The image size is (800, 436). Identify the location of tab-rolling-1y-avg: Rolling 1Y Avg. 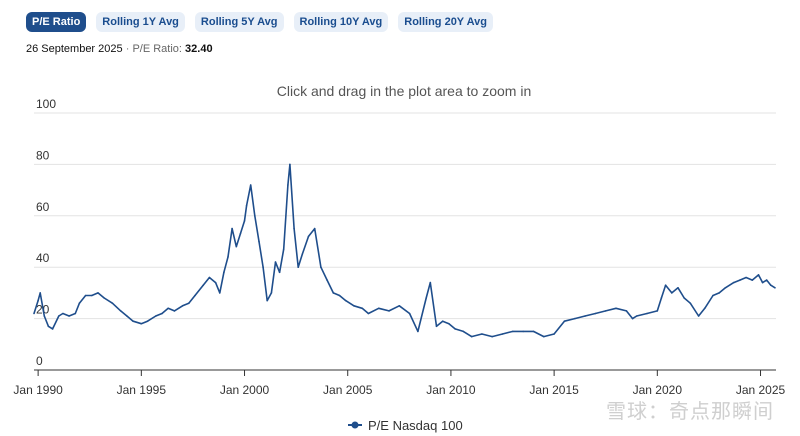
(140, 22).